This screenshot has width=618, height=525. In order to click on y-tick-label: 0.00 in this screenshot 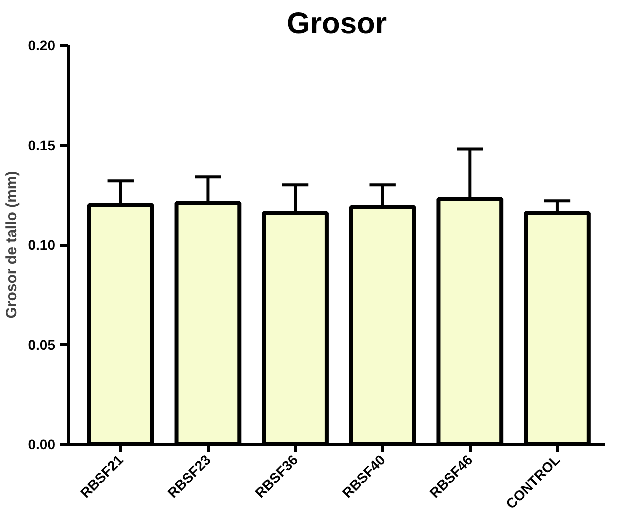, I will do `click(42, 444)`.